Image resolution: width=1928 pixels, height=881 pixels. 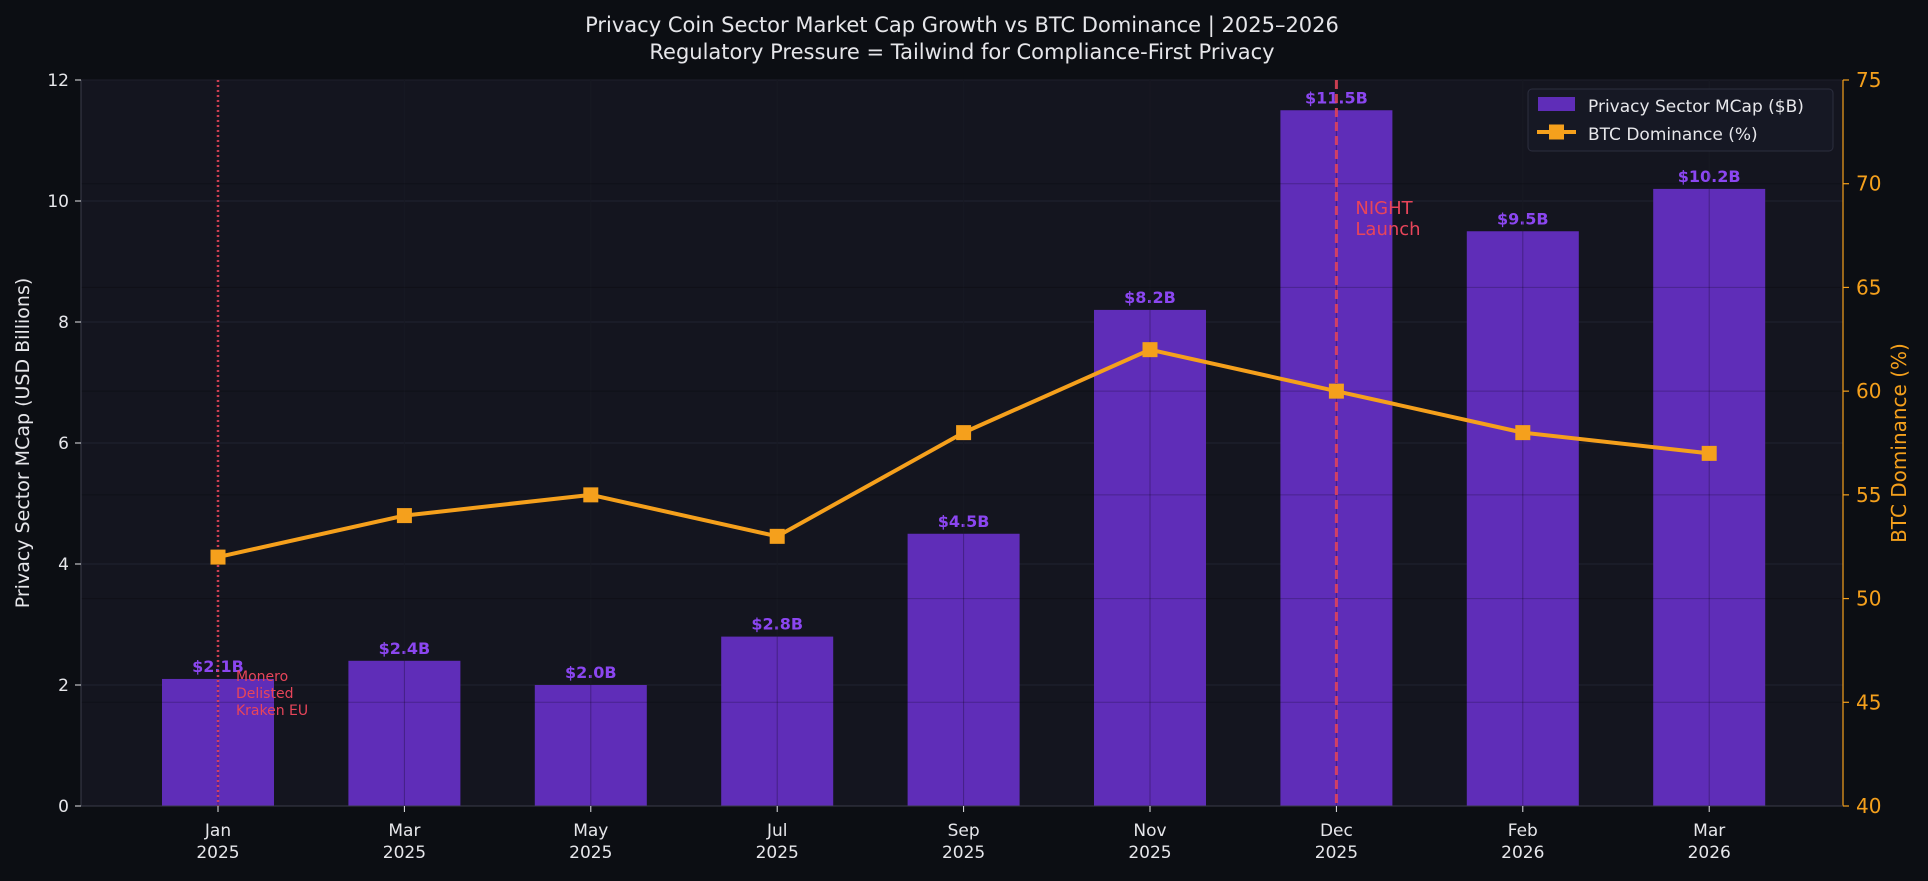 I want to click on y2-tick-label: 40, so click(x=1868, y=806).